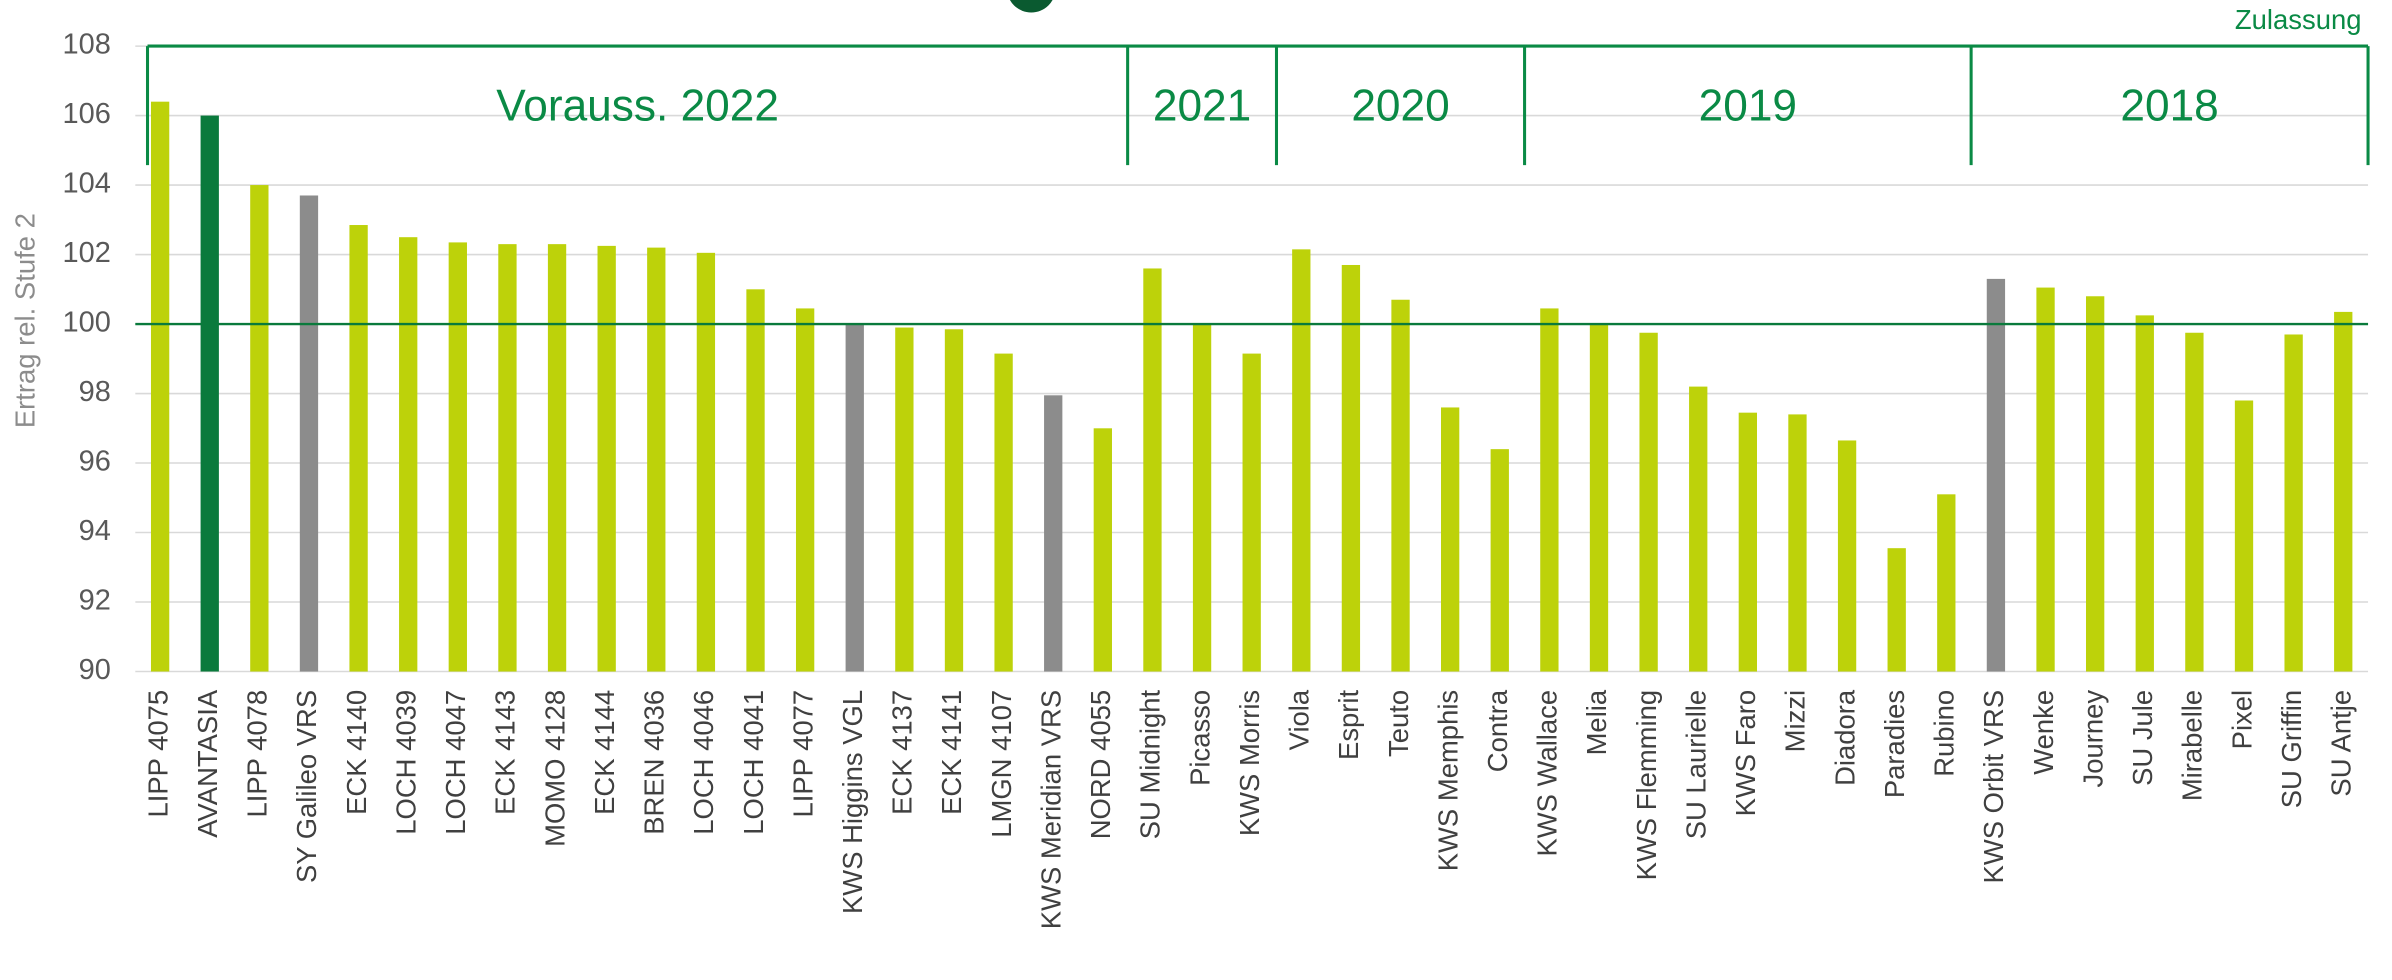 This screenshot has height=980, width=2392. Describe the element at coordinates (87, 184) in the screenshot. I see `y-tick-label: 104` at that location.